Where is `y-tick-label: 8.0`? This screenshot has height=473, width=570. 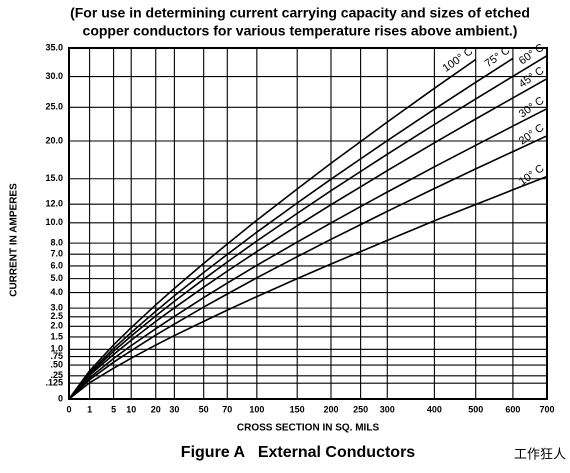
y-tick-label: 8.0 is located at coordinates (56, 243).